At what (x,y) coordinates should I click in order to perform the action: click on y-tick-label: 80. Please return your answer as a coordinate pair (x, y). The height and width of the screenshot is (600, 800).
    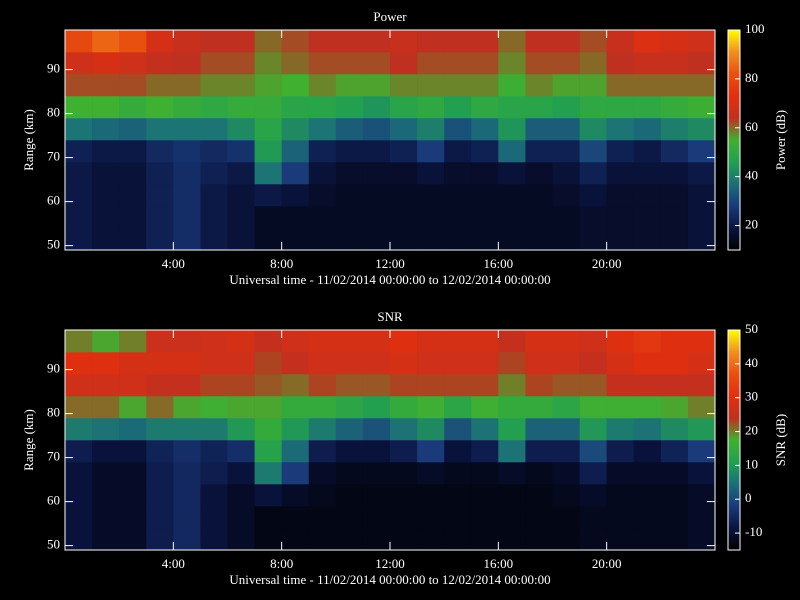
    Looking at the image, I should click on (53, 412).